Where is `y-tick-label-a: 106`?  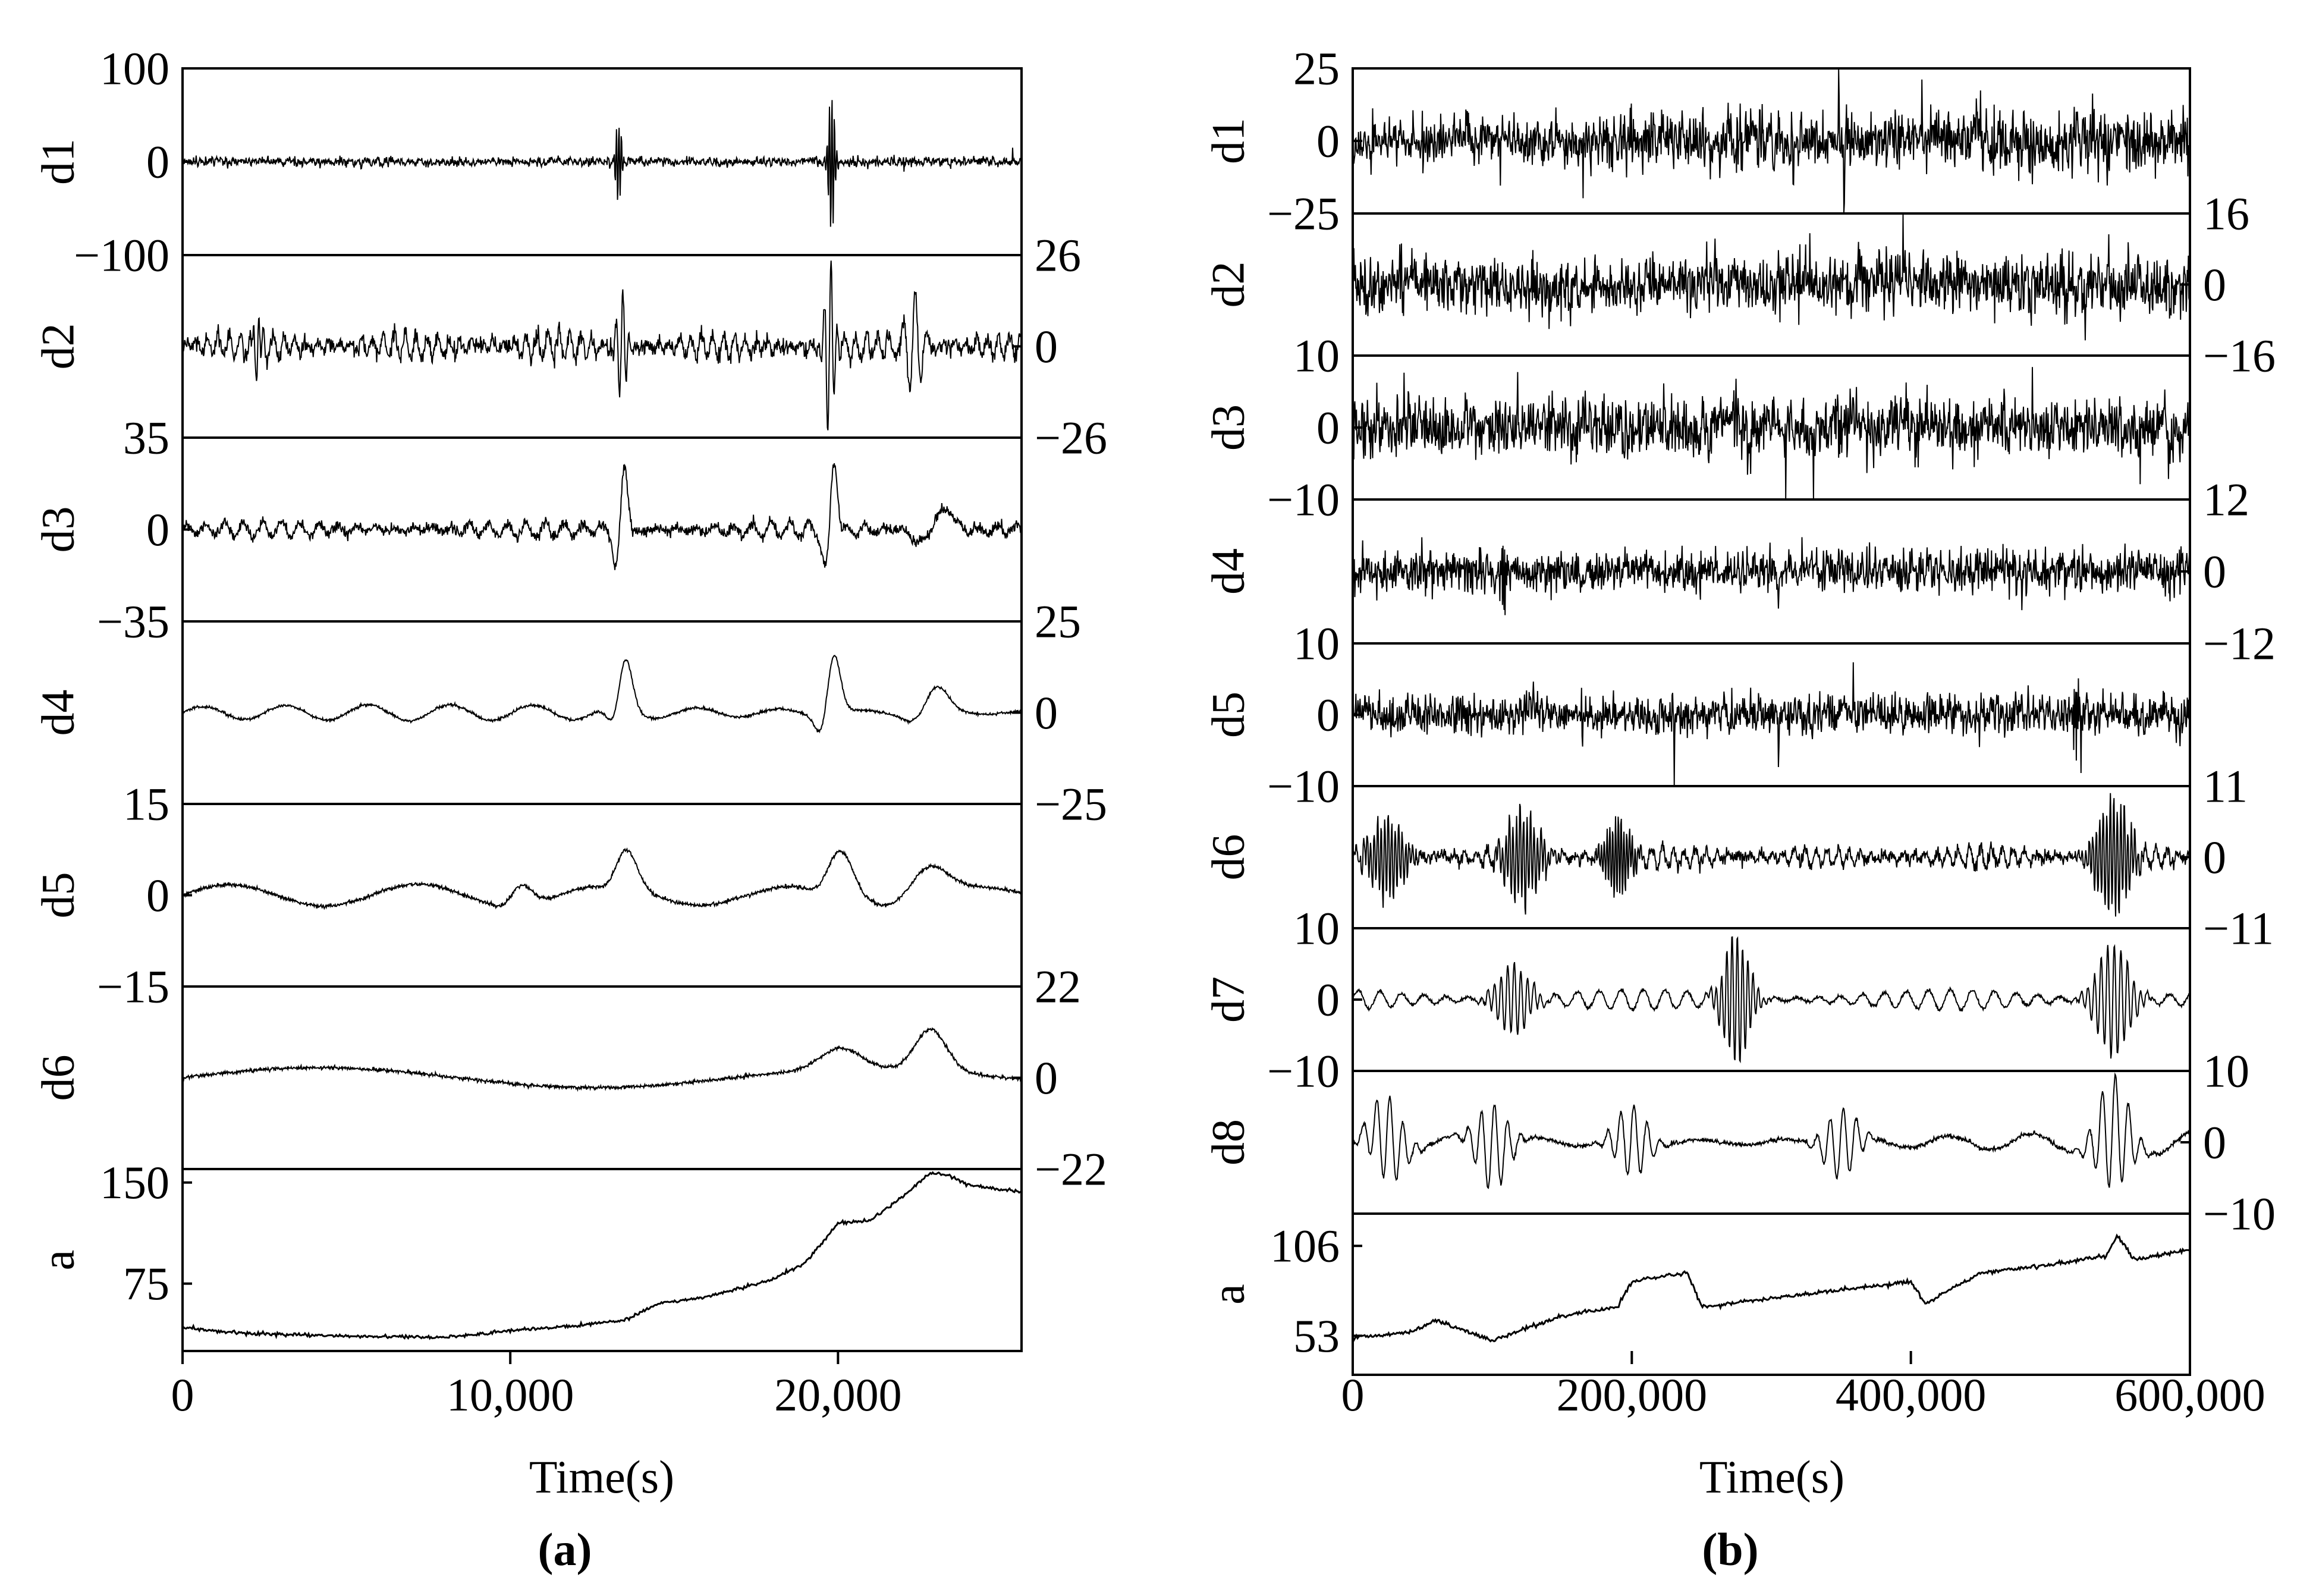
y-tick-label-a: 106 is located at coordinates (1305, 1246).